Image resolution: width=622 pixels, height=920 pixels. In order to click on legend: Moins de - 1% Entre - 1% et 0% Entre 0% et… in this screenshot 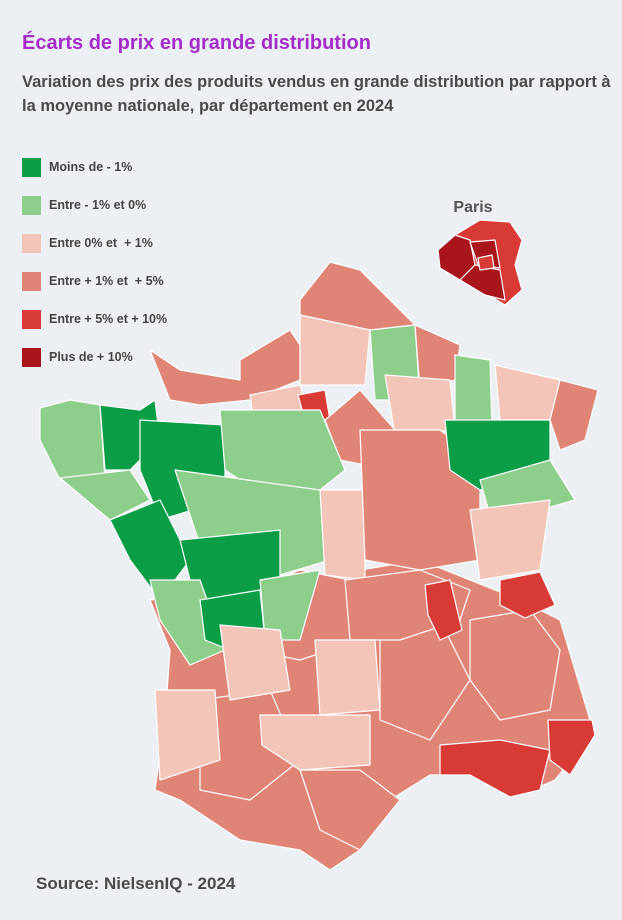, I will do `click(94, 262)`.